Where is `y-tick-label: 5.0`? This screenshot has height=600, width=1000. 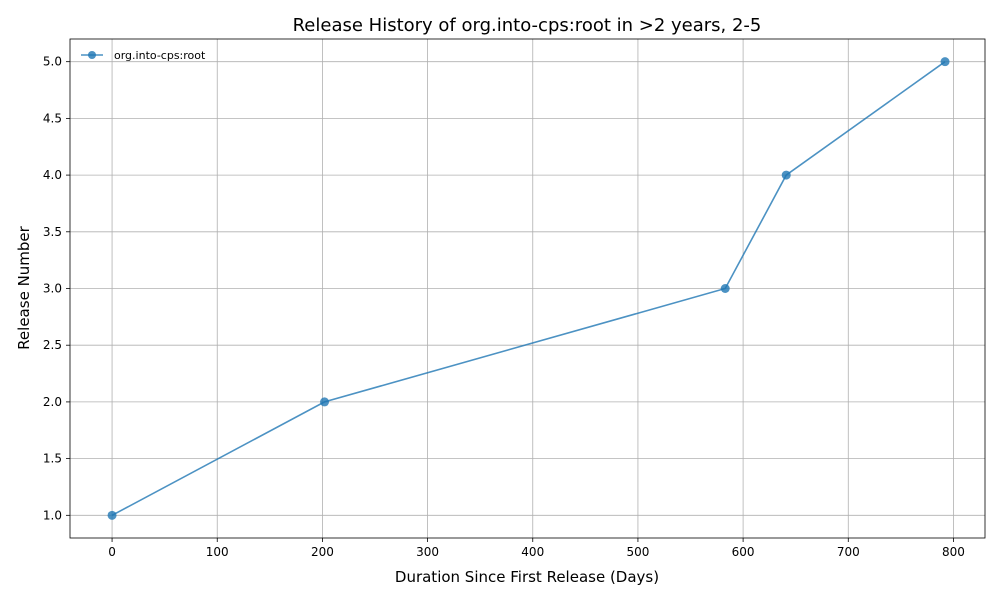 y-tick-label: 5.0 is located at coordinates (52, 62).